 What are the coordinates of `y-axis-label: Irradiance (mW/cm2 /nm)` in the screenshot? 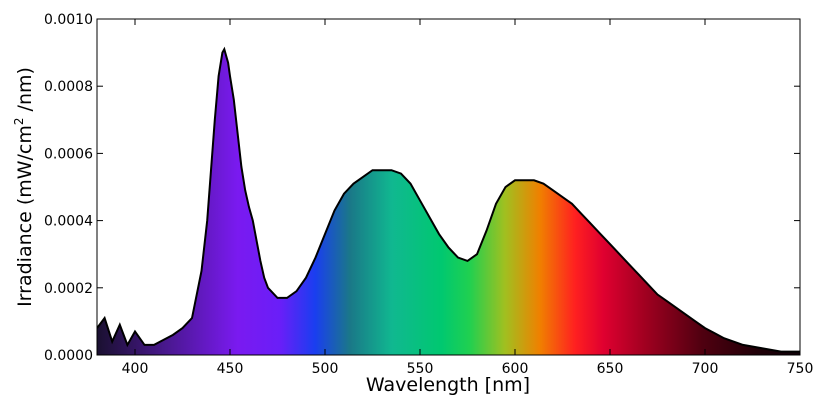 It's located at (24, 187).